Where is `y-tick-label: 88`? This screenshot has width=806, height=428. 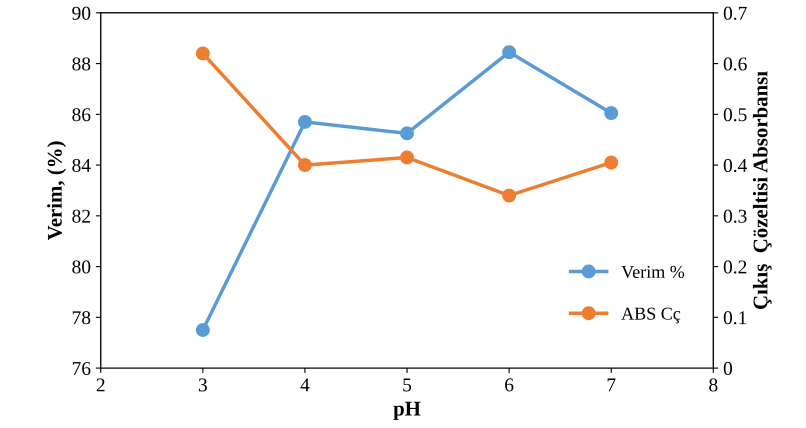 y-tick-label: 88 is located at coordinates (81, 64).